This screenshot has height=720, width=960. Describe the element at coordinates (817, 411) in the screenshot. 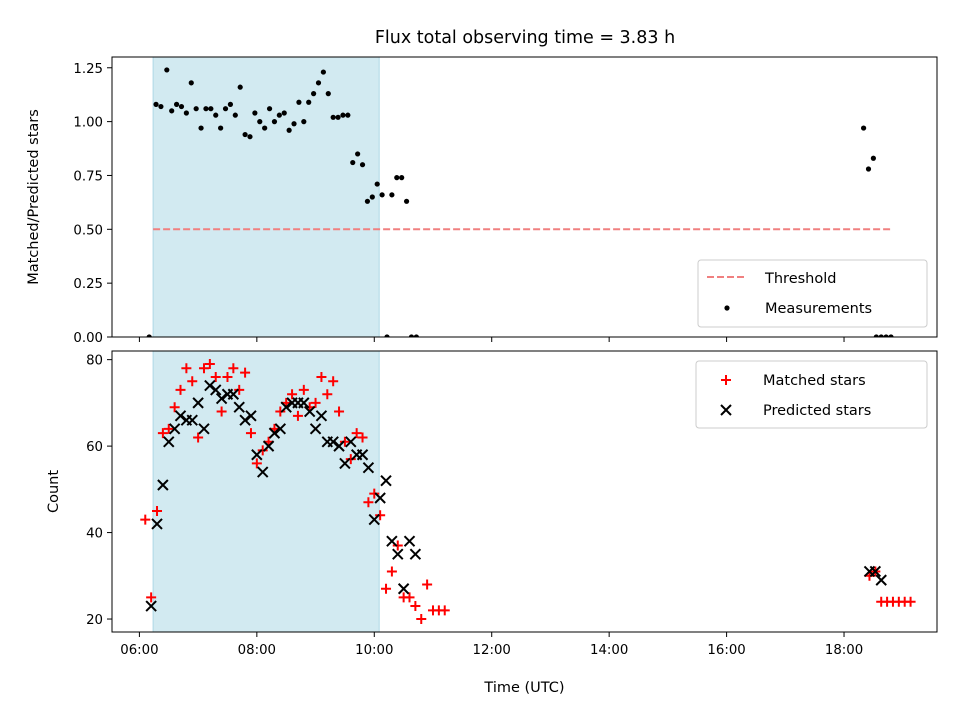

I see `legend-predicted-label: Predicted stars` at that location.